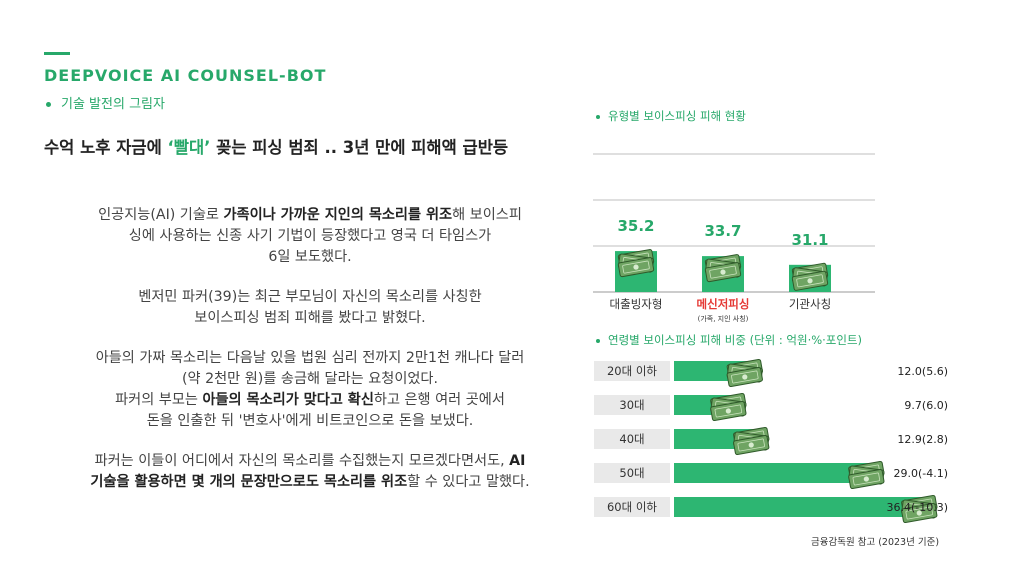  What do you see at coordinates (517, 461) in the screenshot?
I see `emphasis-text: AI` at bounding box center [517, 461].